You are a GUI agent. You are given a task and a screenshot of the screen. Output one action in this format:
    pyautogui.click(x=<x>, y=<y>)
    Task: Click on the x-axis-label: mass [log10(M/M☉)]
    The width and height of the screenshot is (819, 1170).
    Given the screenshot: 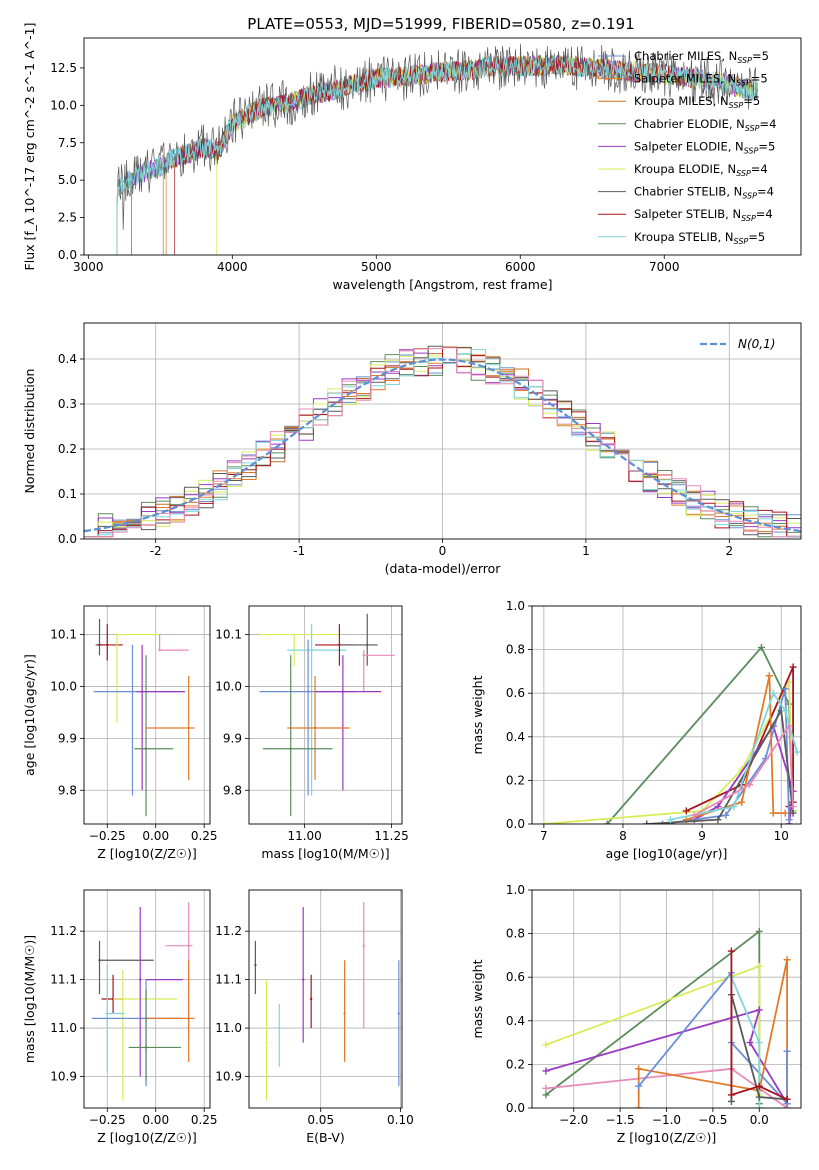 What is the action you would take?
    pyautogui.click(x=325, y=853)
    